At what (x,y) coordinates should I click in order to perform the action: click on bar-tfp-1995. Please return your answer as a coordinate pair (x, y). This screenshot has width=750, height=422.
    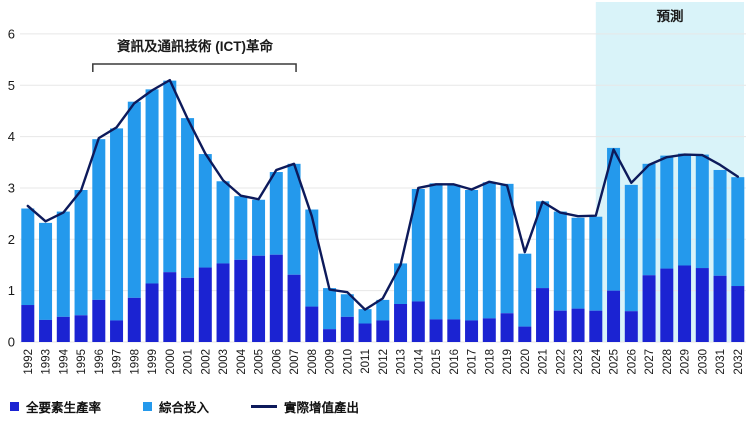
    Looking at the image, I should click on (81, 328).